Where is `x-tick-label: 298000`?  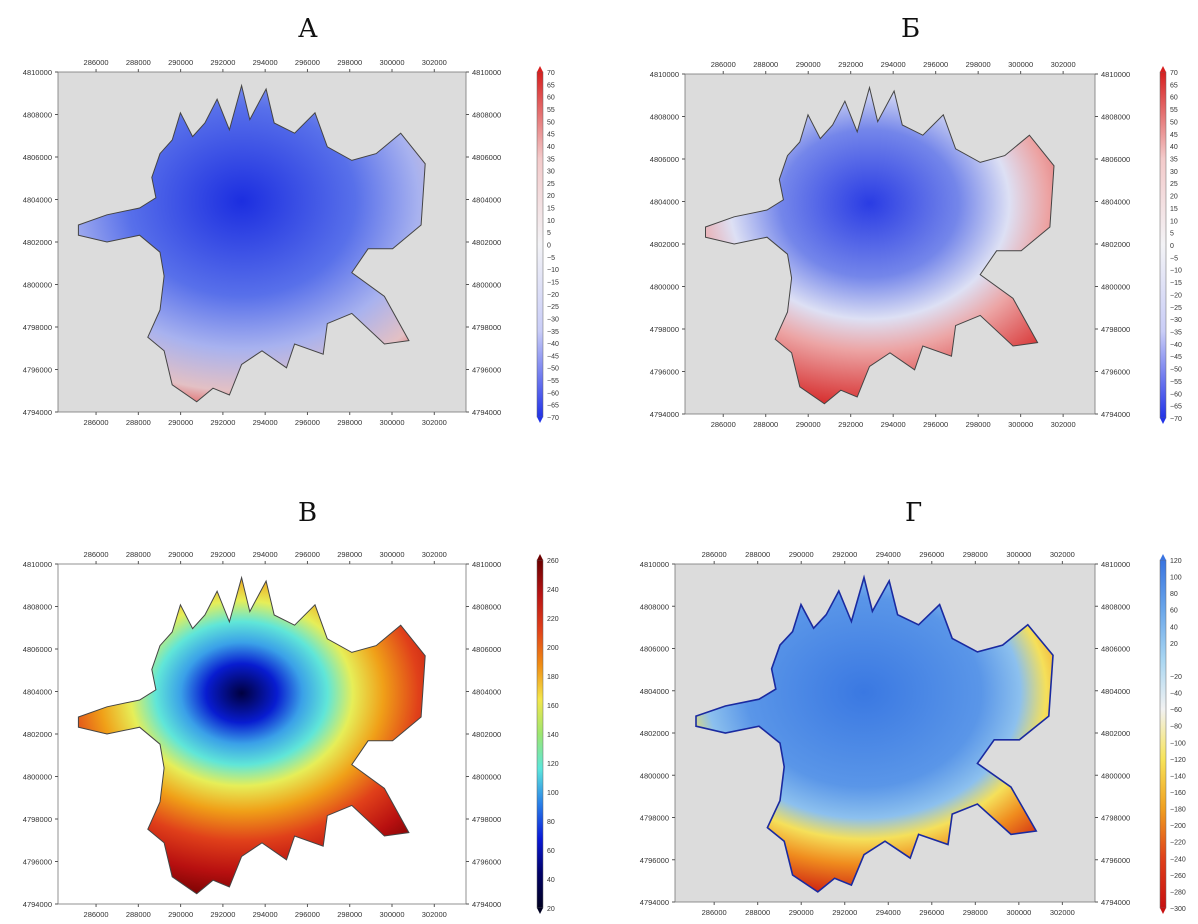 x-tick-label: 298000 is located at coordinates (975, 554).